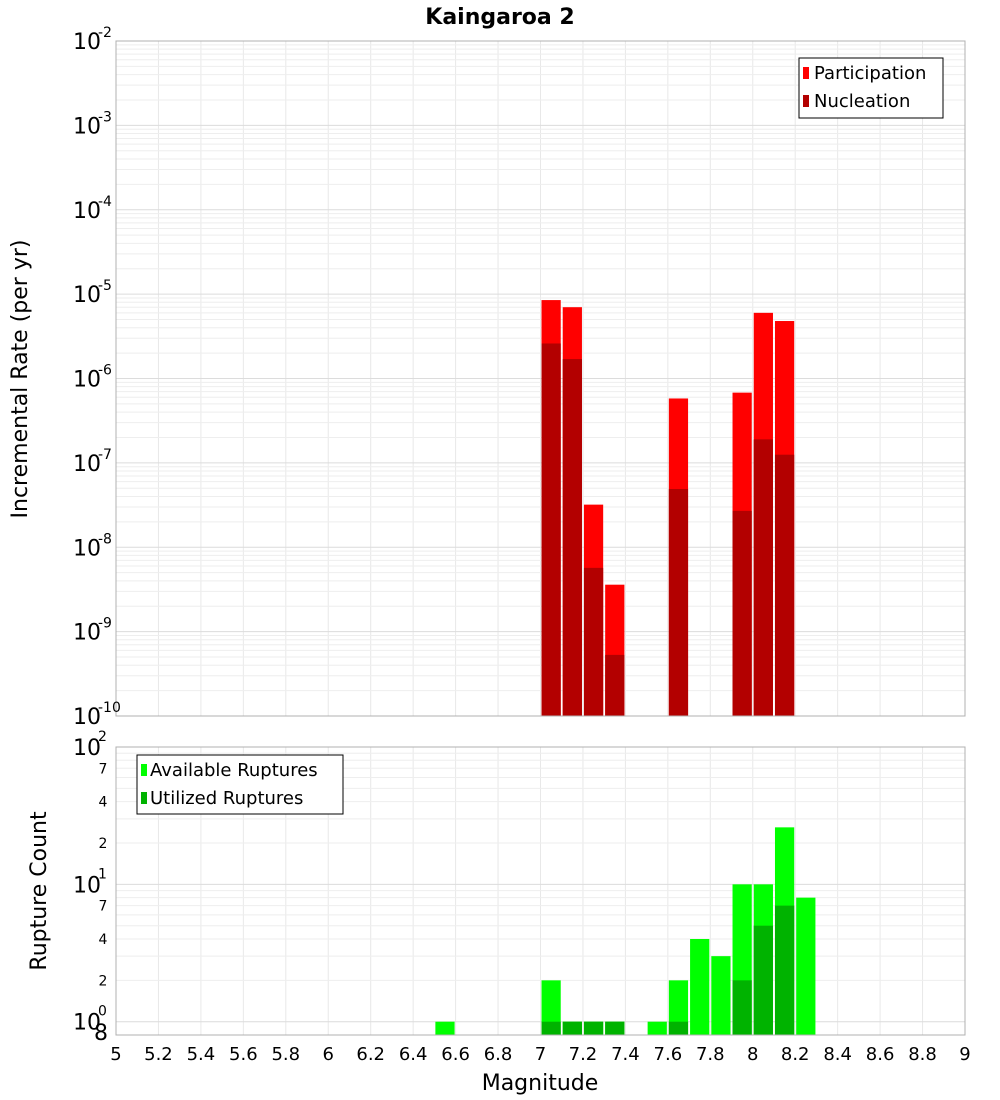 This screenshot has height=1100, width=1000. I want to click on bar-available-ruptures-7.75, so click(700, 987).